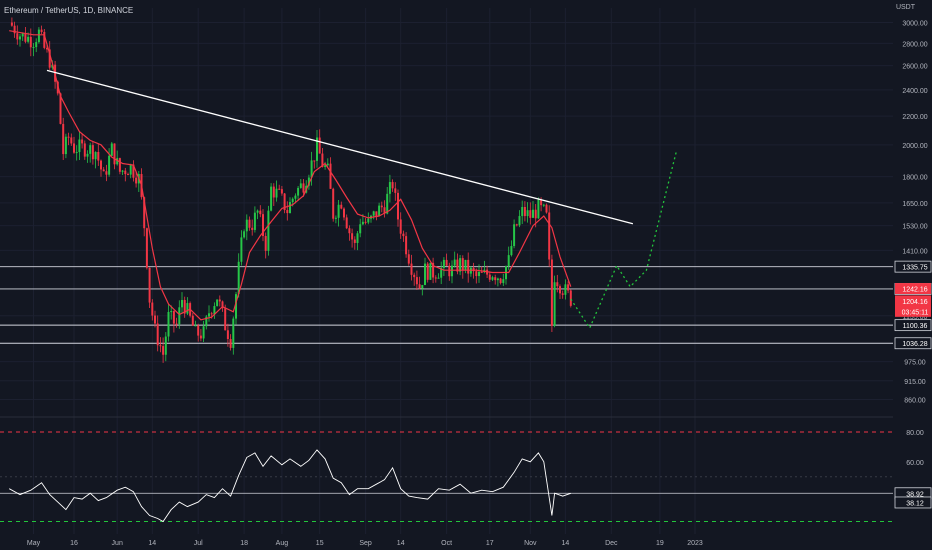 This screenshot has height=550, width=932. I want to click on y-tick-label: 1800.00, so click(914, 178).